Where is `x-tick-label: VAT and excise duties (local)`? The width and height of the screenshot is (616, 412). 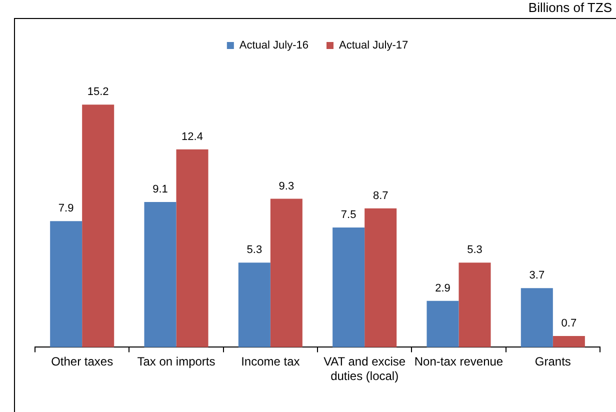
x-tick-label: VAT and excise duties (local) is located at coordinates (365, 369).